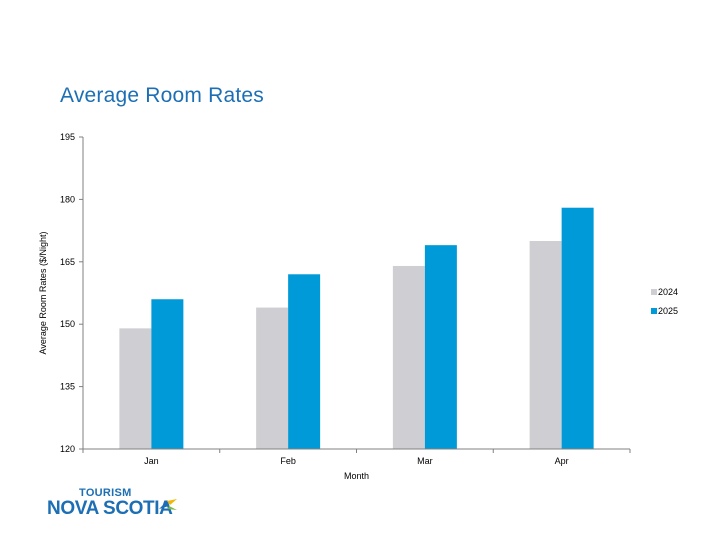 The height and width of the screenshot is (540, 720). Describe the element at coordinates (135, 388) in the screenshot. I see `bar-2024-jan` at that location.